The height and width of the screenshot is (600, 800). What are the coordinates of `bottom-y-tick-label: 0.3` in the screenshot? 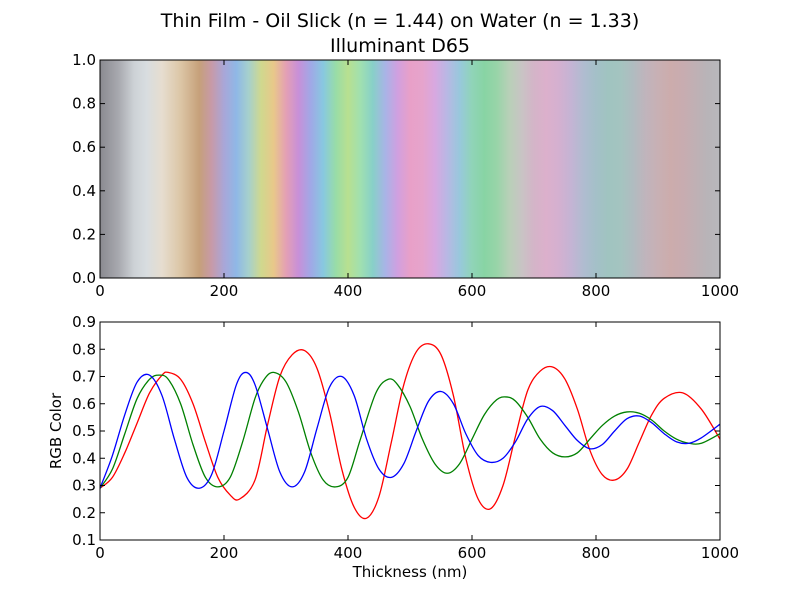 It's located at (84, 486).